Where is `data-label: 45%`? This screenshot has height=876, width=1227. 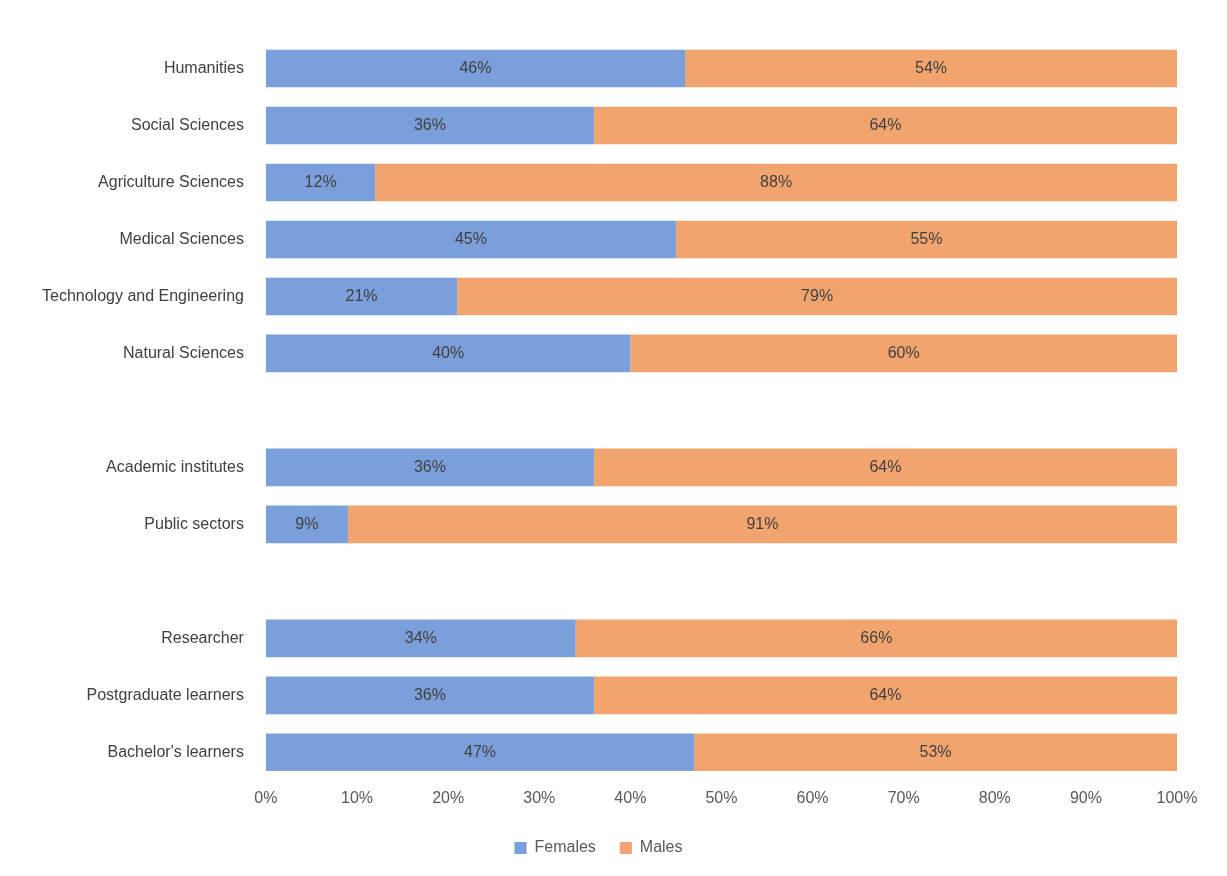
data-label: 45% is located at coordinates (470, 238).